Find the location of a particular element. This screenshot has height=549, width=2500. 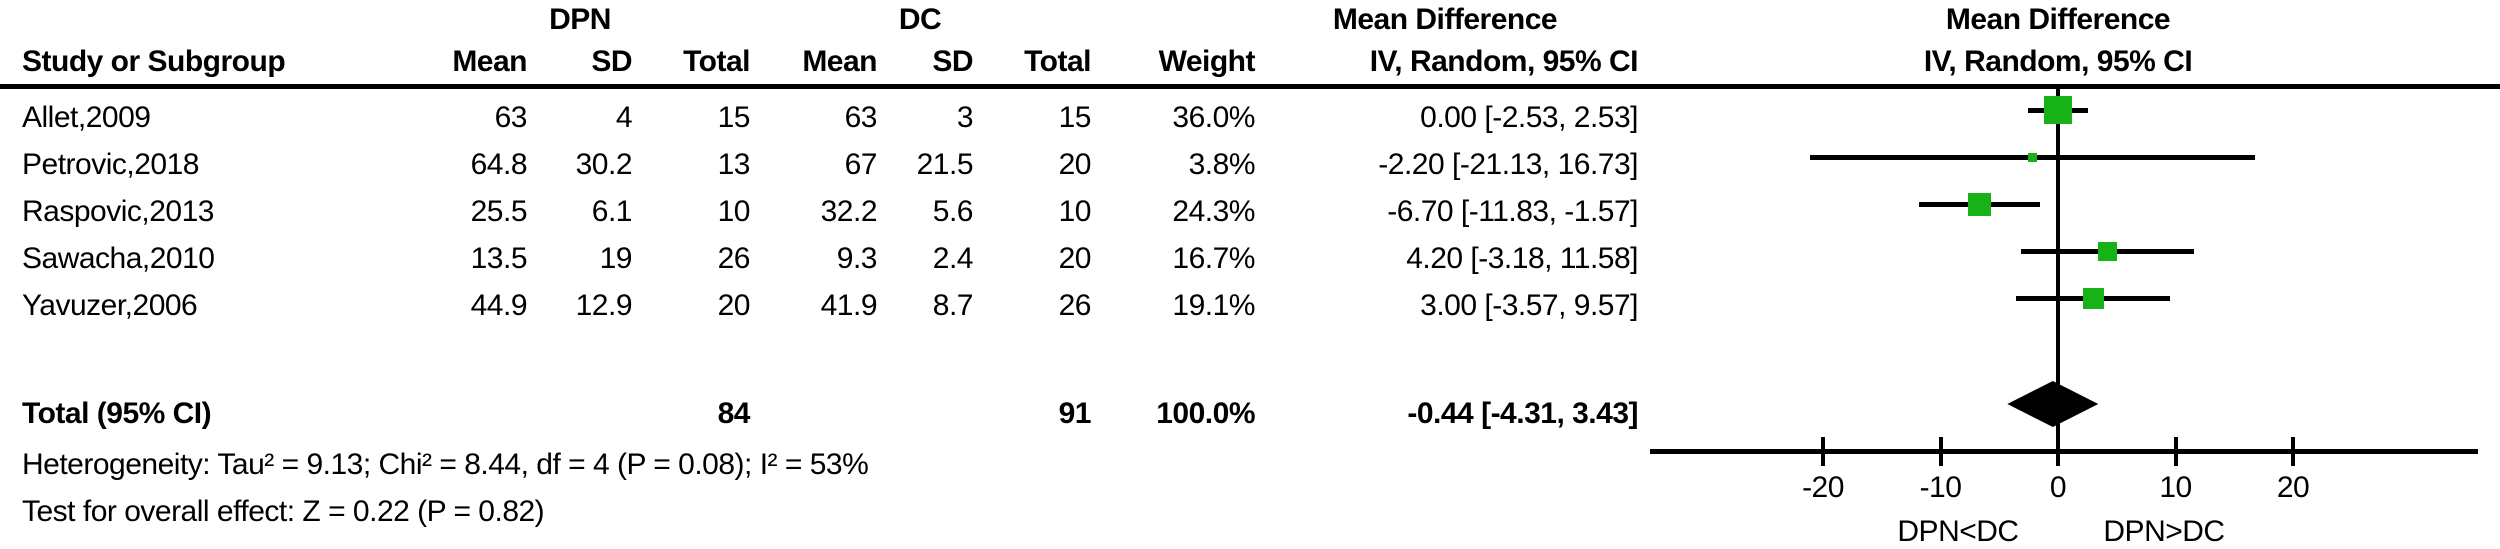

col-header-dpn-total: Total is located at coordinates (716, 61).